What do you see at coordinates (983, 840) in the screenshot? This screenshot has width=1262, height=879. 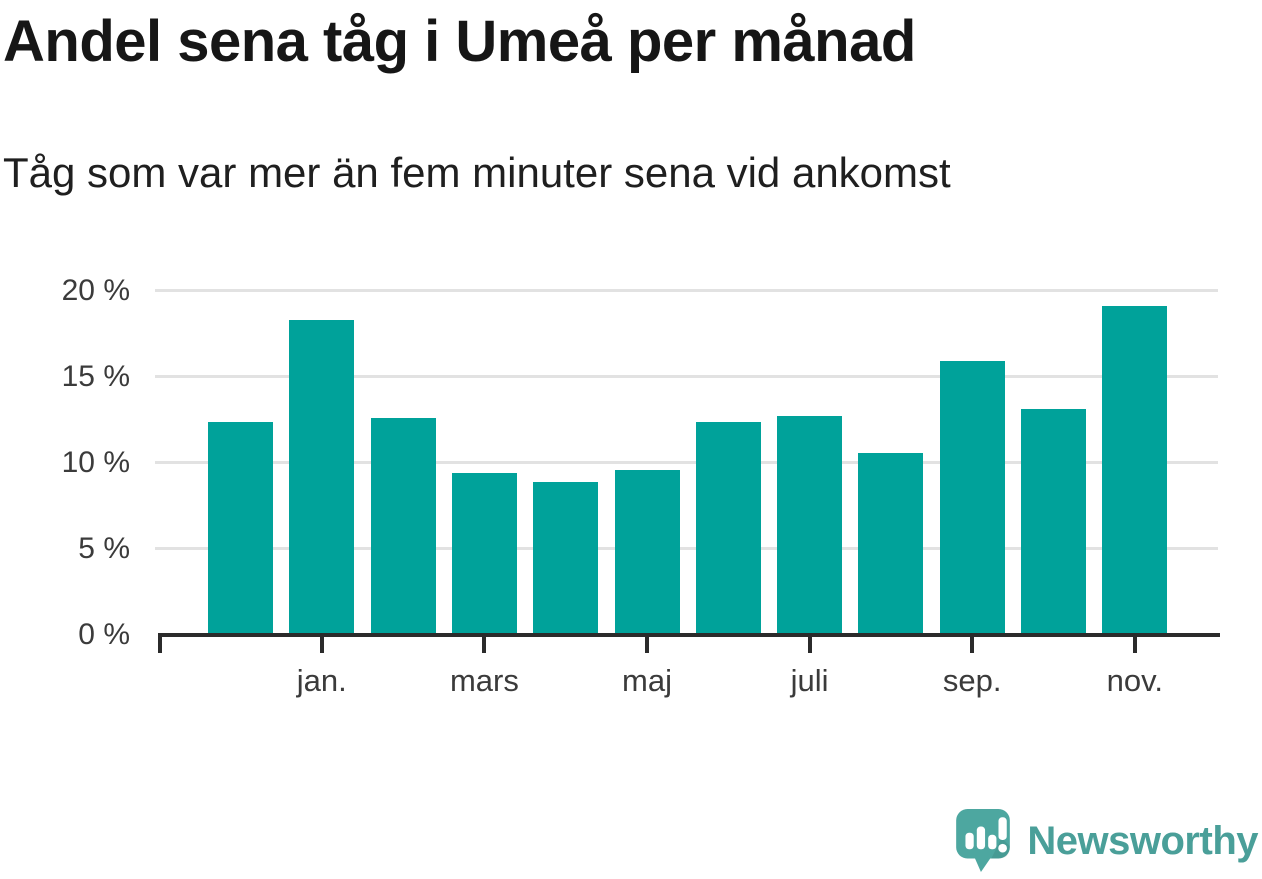 I see `newsworthy-logo-icon` at bounding box center [983, 840].